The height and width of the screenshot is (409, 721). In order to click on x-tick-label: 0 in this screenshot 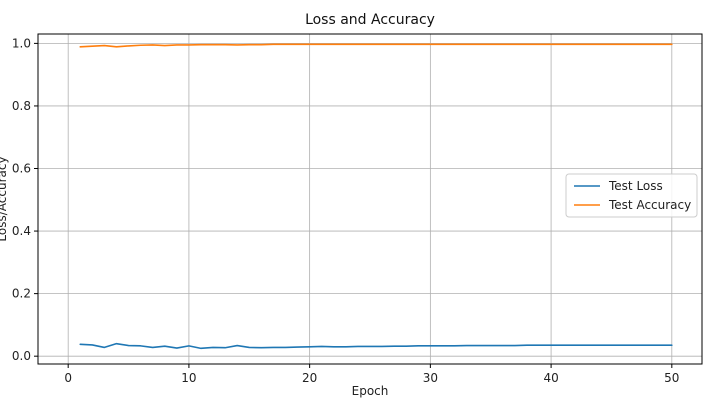, I will do `click(68, 378)`.